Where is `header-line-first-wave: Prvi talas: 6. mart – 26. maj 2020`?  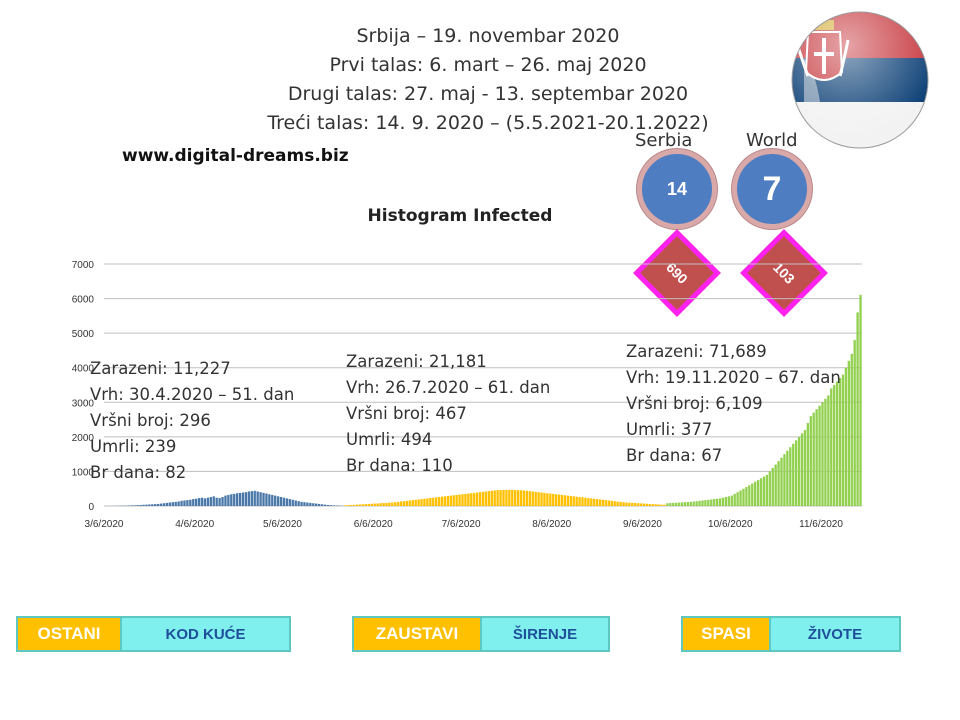 header-line-first-wave: Prvi talas: 6. mart – 26. maj 2020 is located at coordinates (488, 65).